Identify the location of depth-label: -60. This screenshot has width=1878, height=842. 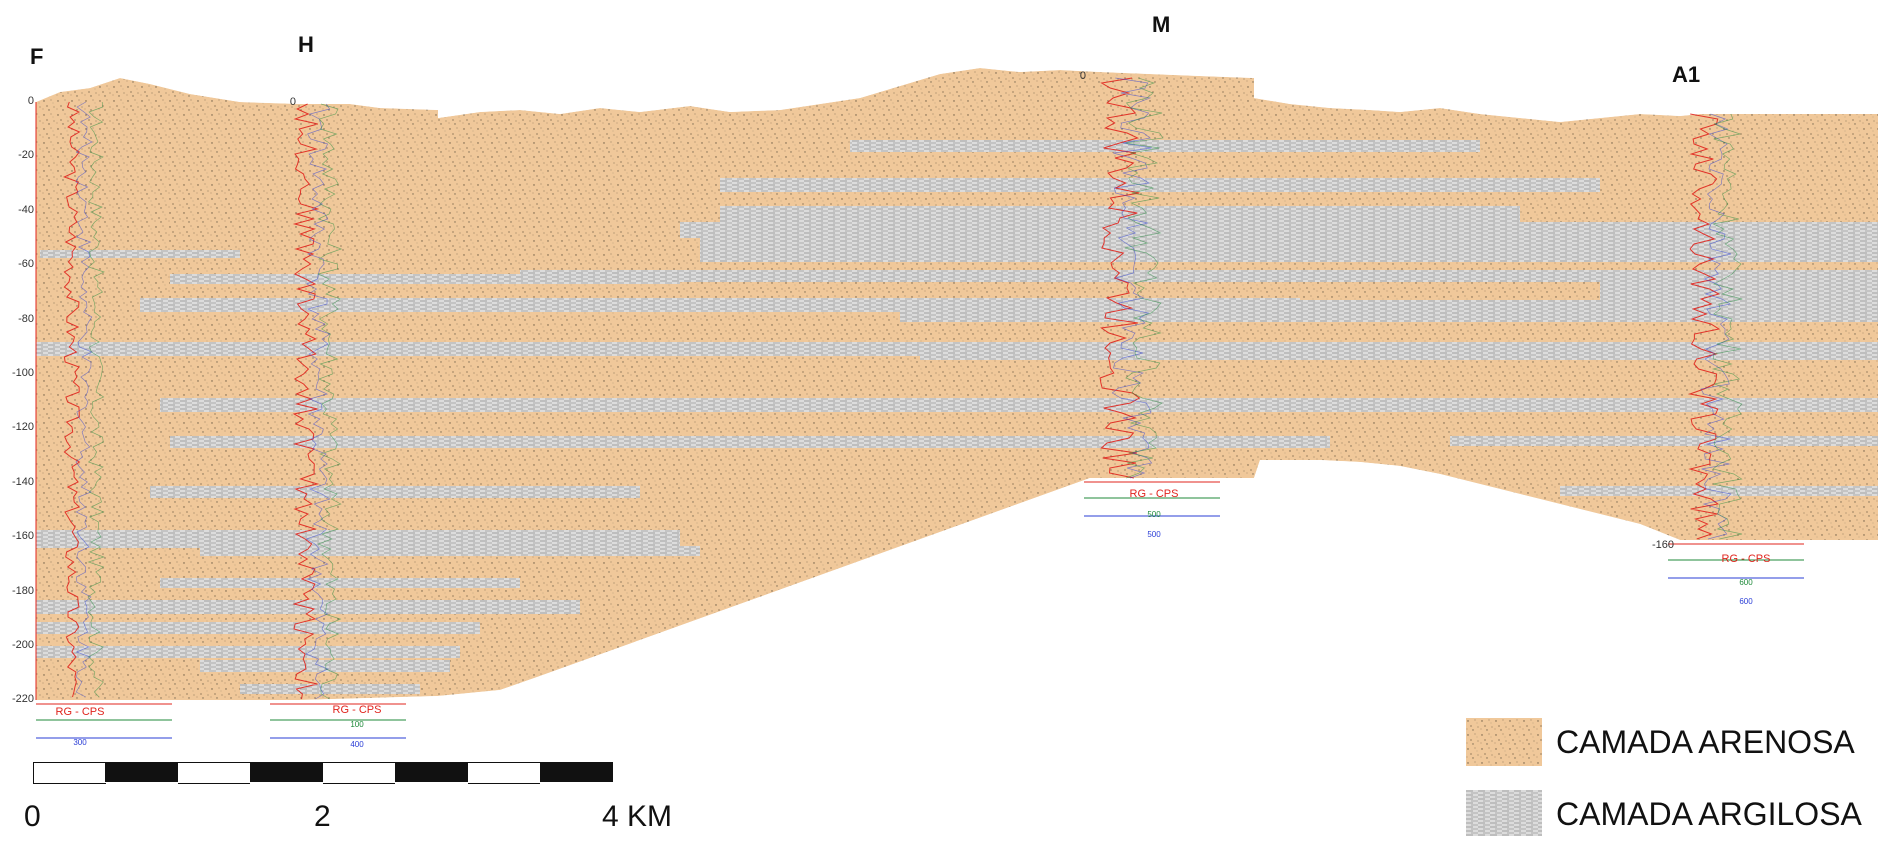
(26, 264).